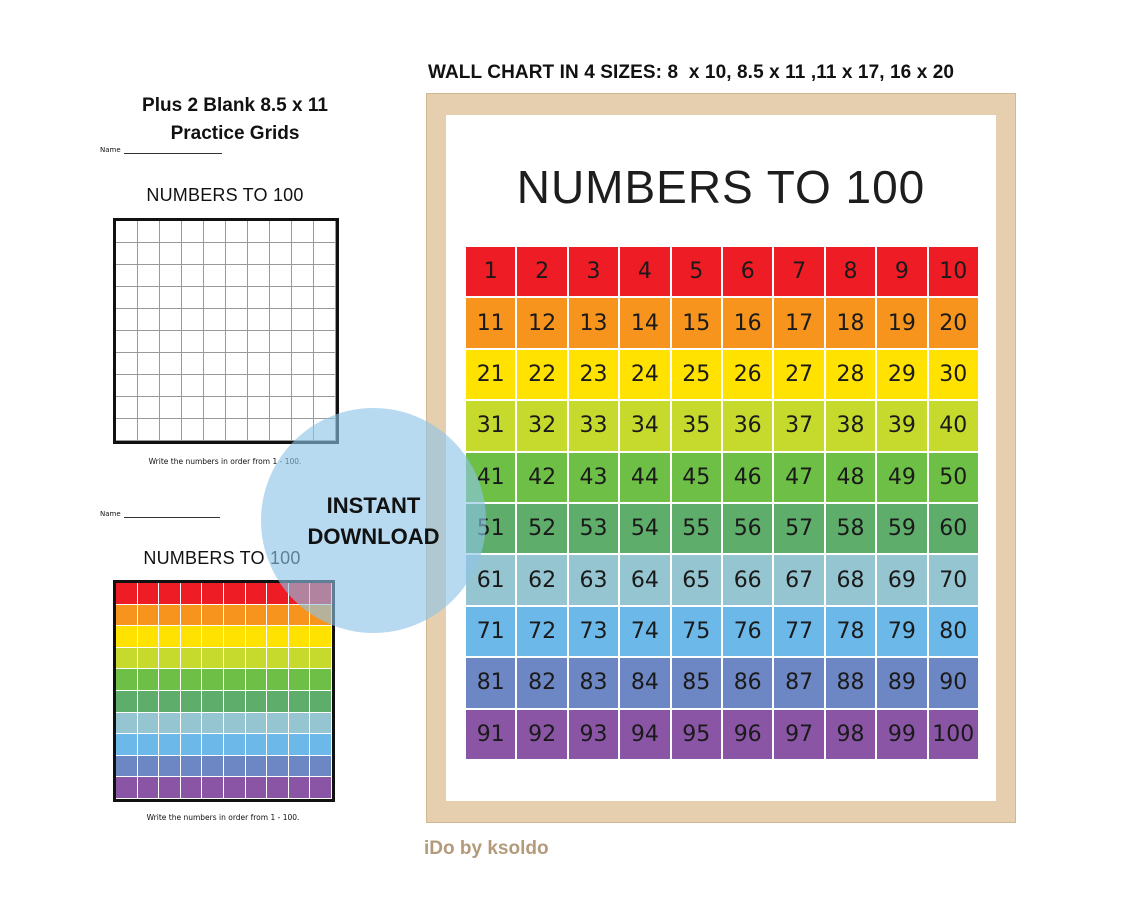  What do you see at coordinates (953, 426) in the screenshot?
I see `number-cell-40: 40` at bounding box center [953, 426].